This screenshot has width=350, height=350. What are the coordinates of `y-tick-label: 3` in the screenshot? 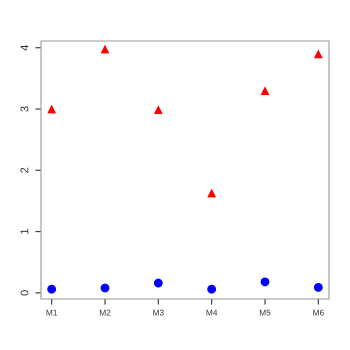 It's located at (24, 109).